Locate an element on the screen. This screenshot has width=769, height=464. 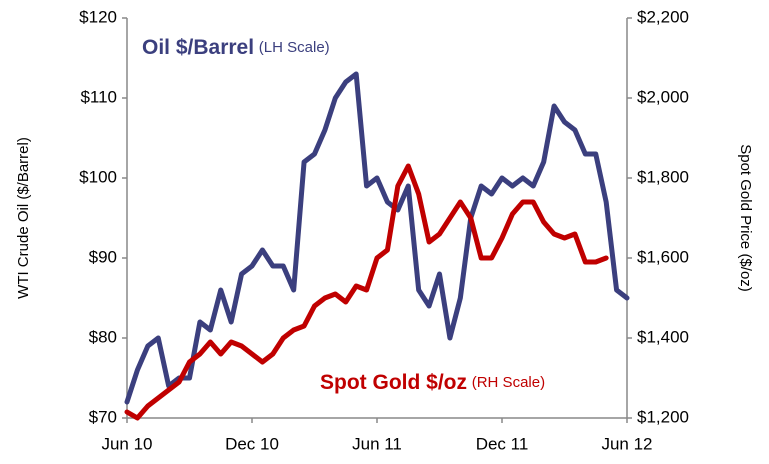
legend-note: (RH Scale) is located at coordinates (508, 382).